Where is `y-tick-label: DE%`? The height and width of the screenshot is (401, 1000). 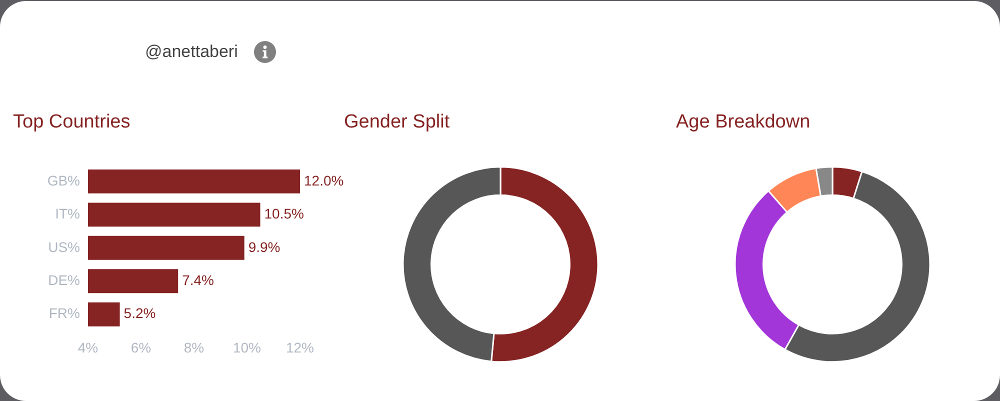 y-tick-label: DE% is located at coordinates (64, 280).